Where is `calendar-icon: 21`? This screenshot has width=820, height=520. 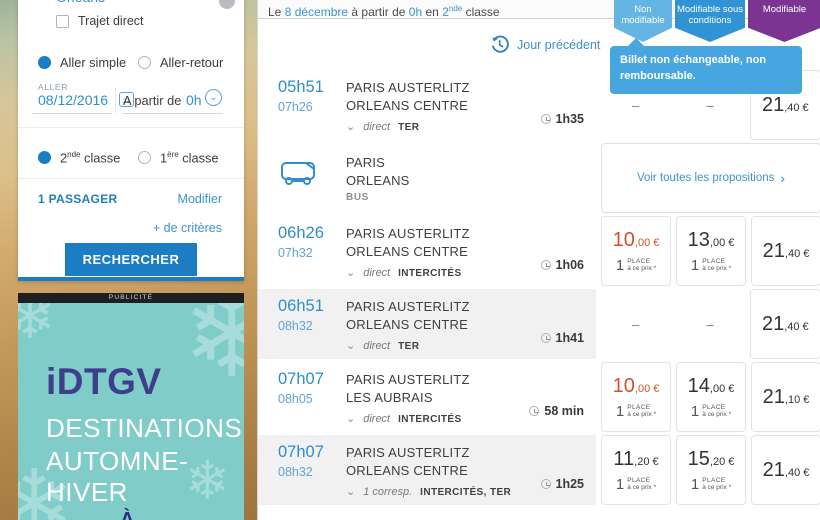 calendar-icon: 21 is located at coordinates (126, 99).